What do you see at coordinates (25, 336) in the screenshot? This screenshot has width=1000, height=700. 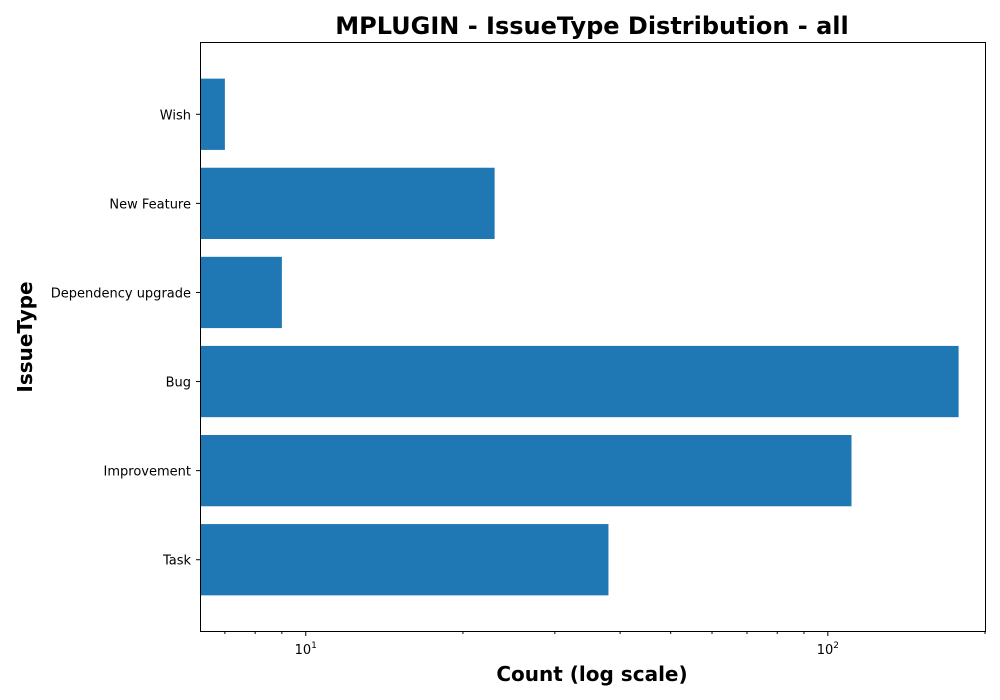 I see `y-axis-label: IssueType` at bounding box center [25, 336].